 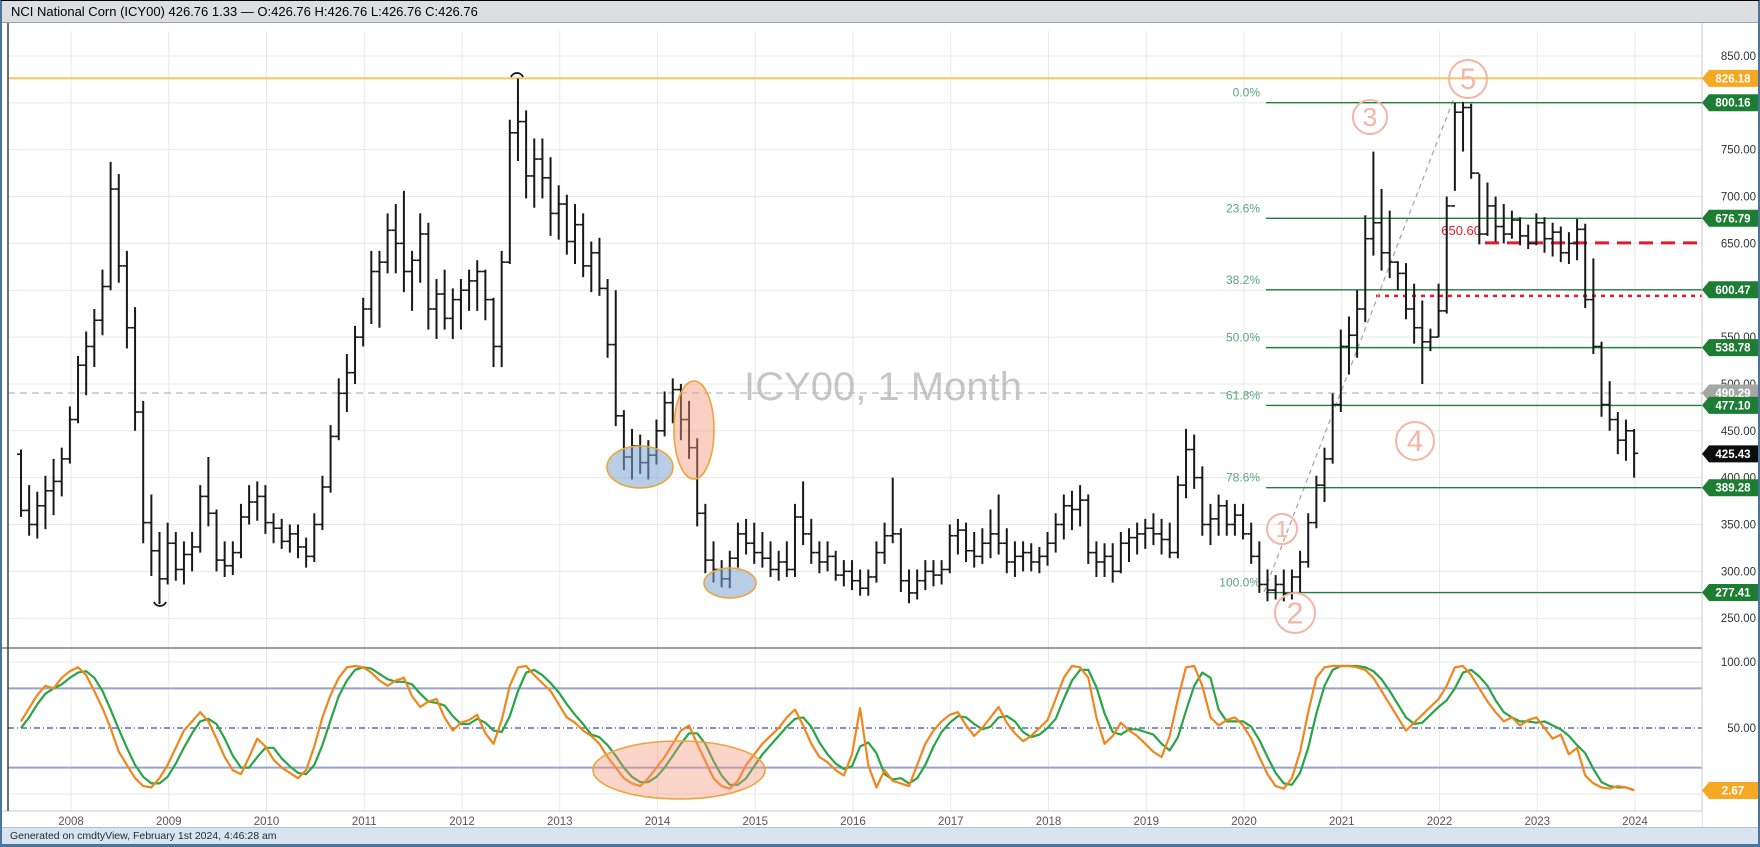 What do you see at coordinates (1738, 663) in the screenshot?
I see `stoch-tick-label: 100.00` at bounding box center [1738, 663].